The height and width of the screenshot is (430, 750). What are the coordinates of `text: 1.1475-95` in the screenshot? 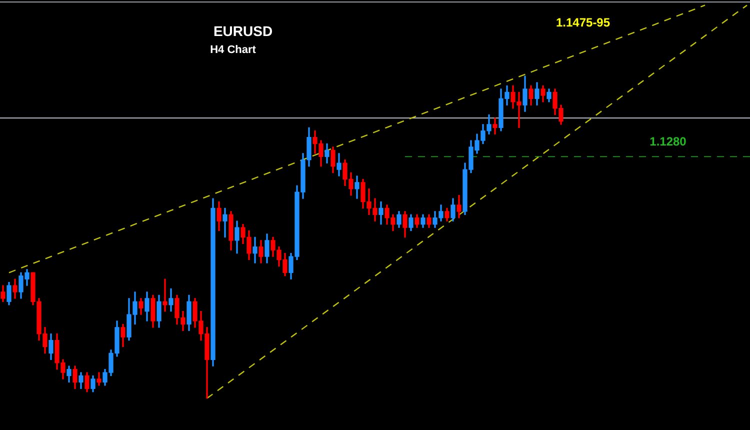 It's located at (583, 22).